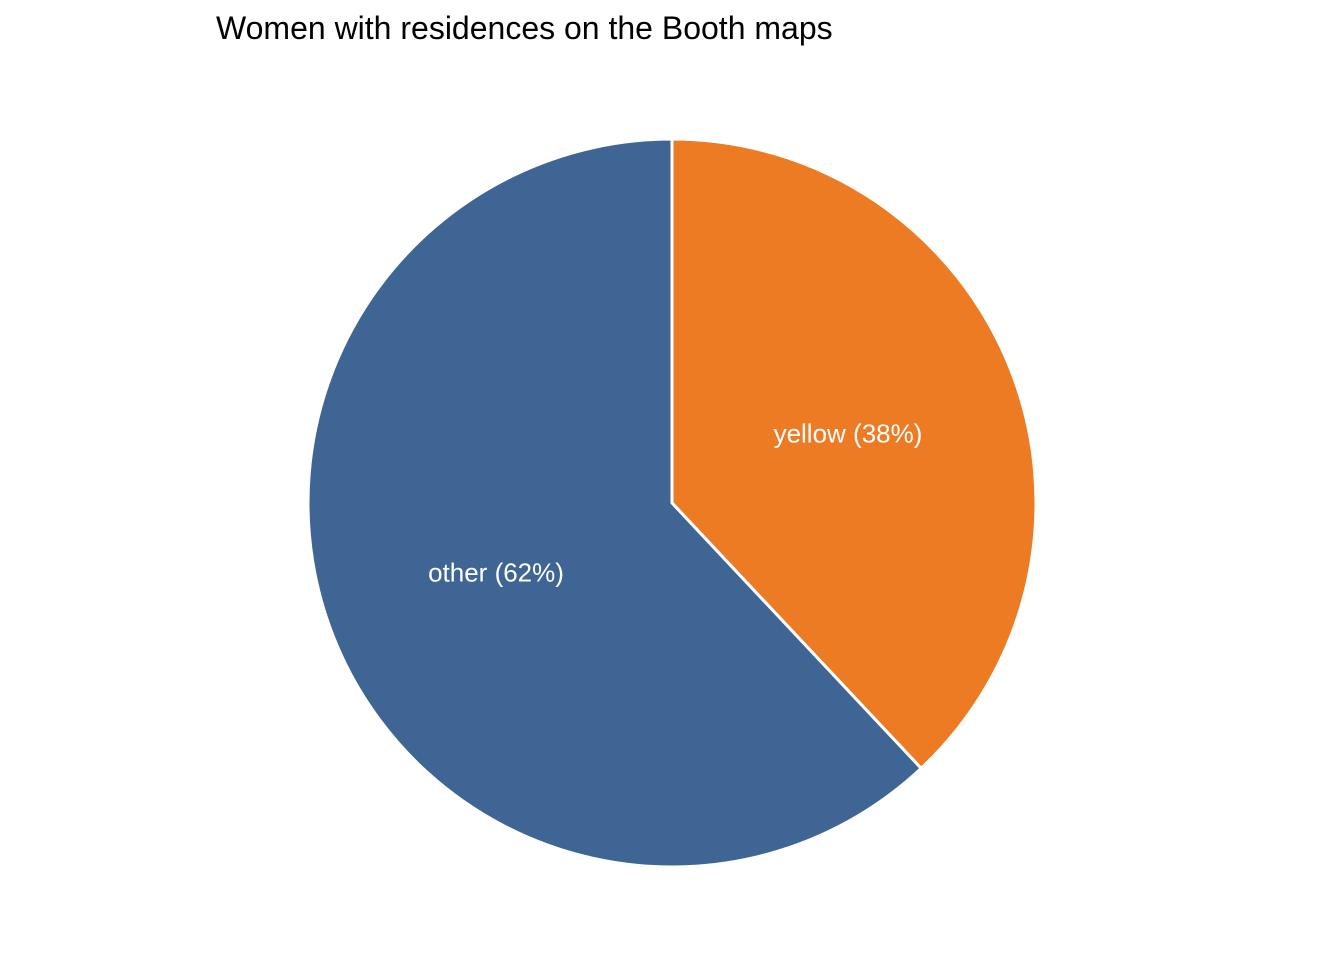  Describe the element at coordinates (496, 573) in the screenshot. I see `slice-label-other: other (62%)` at that location.